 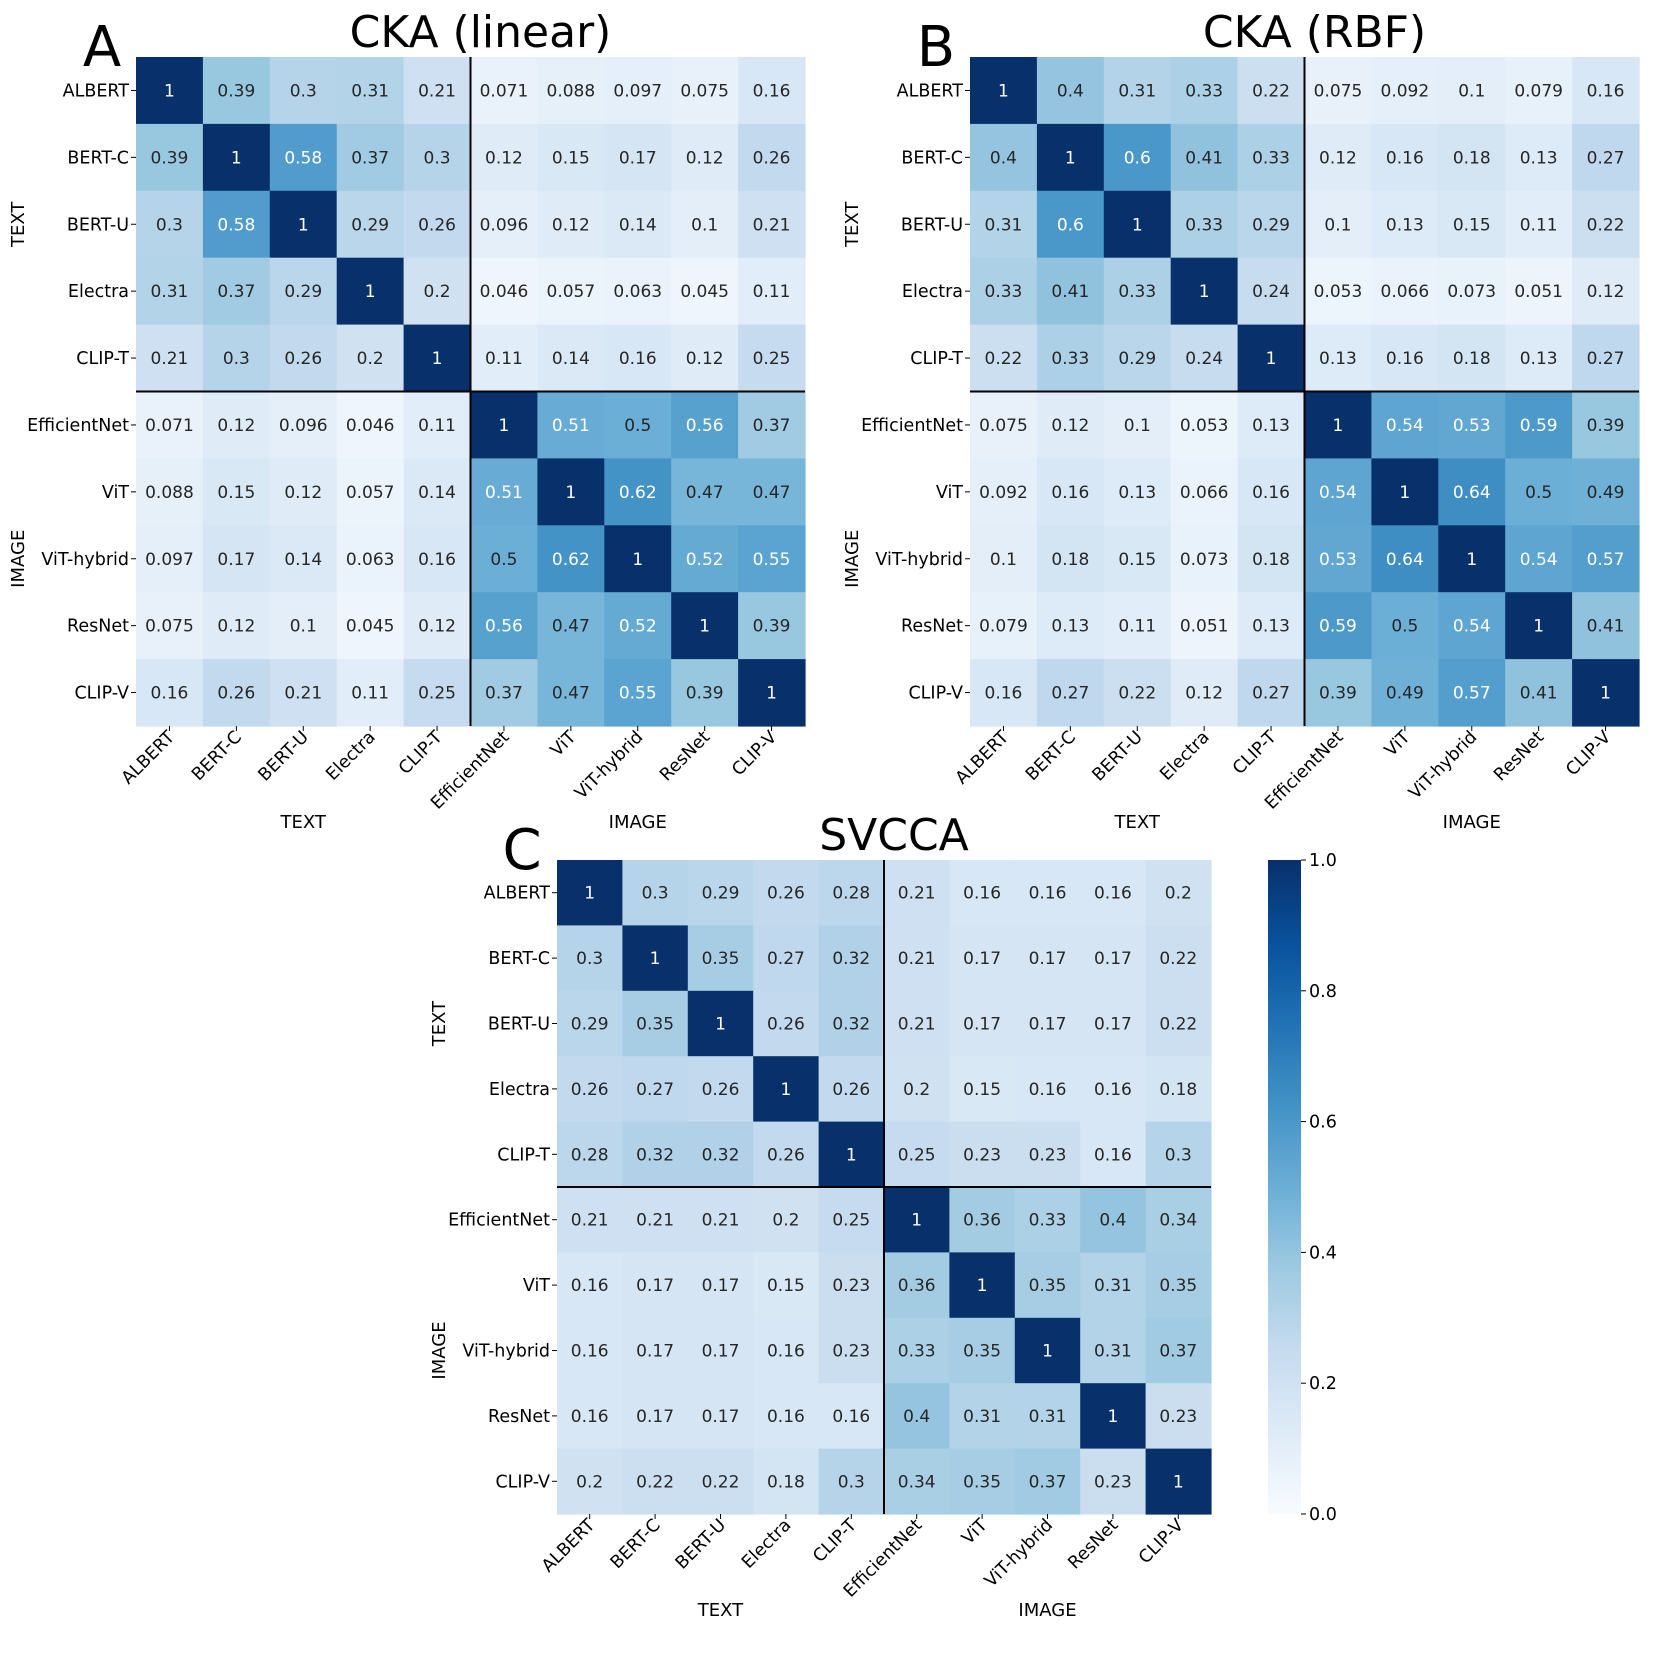 What do you see at coordinates (636, 1544) in the screenshot?
I see `x-tick-label: BERT-C` at bounding box center [636, 1544].